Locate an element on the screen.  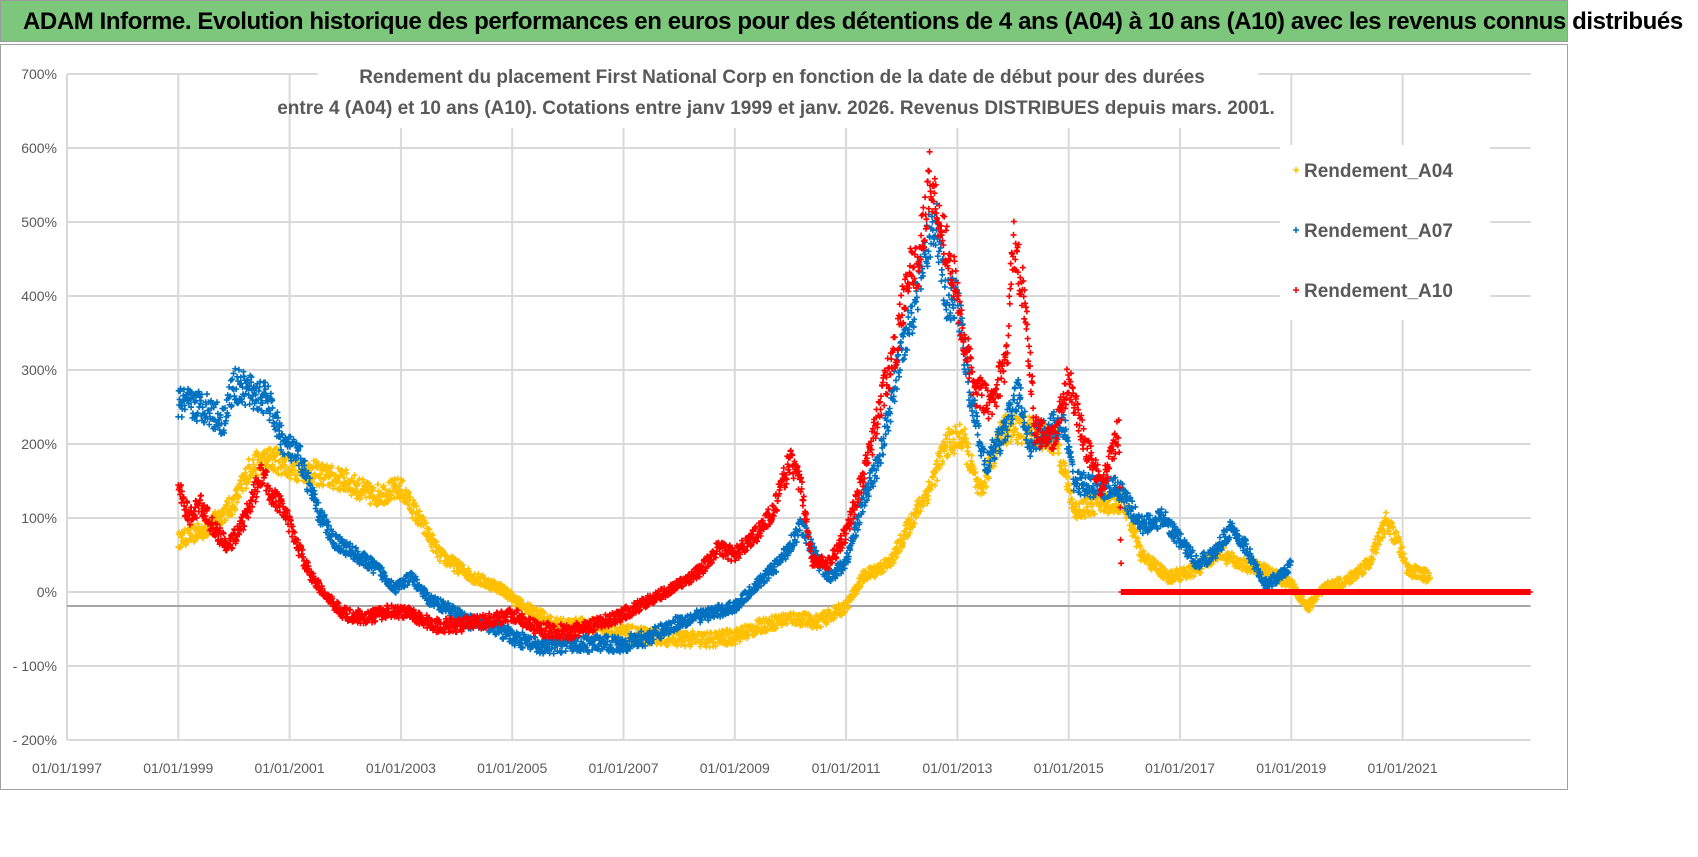
x-tick-label: 01/01/2011 is located at coordinates (846, 768).